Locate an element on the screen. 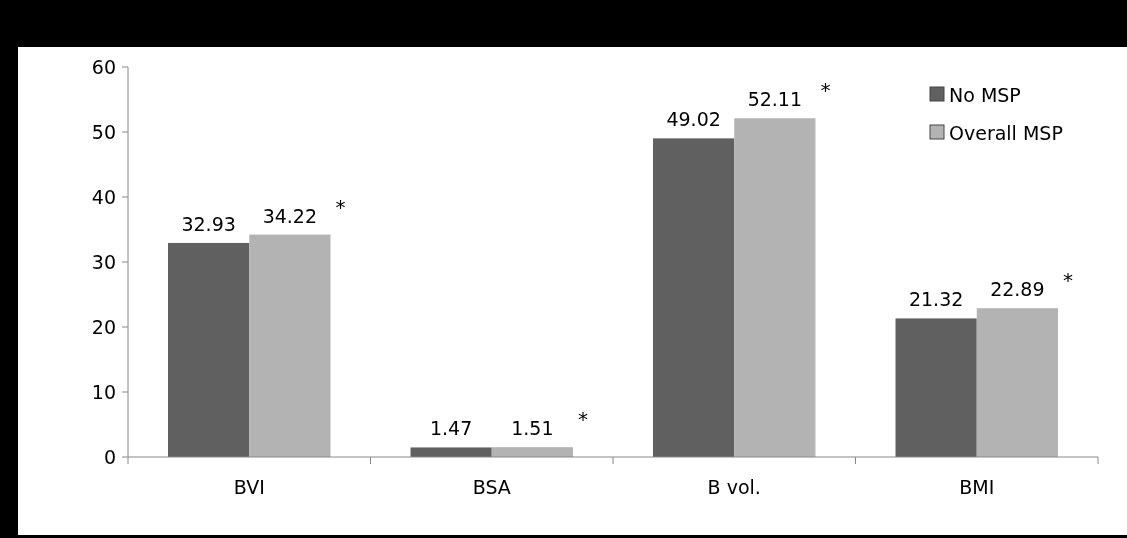 This screenshot has width=1127, height=538. x-tick-label: BVI is located at coordinates (249, 487).